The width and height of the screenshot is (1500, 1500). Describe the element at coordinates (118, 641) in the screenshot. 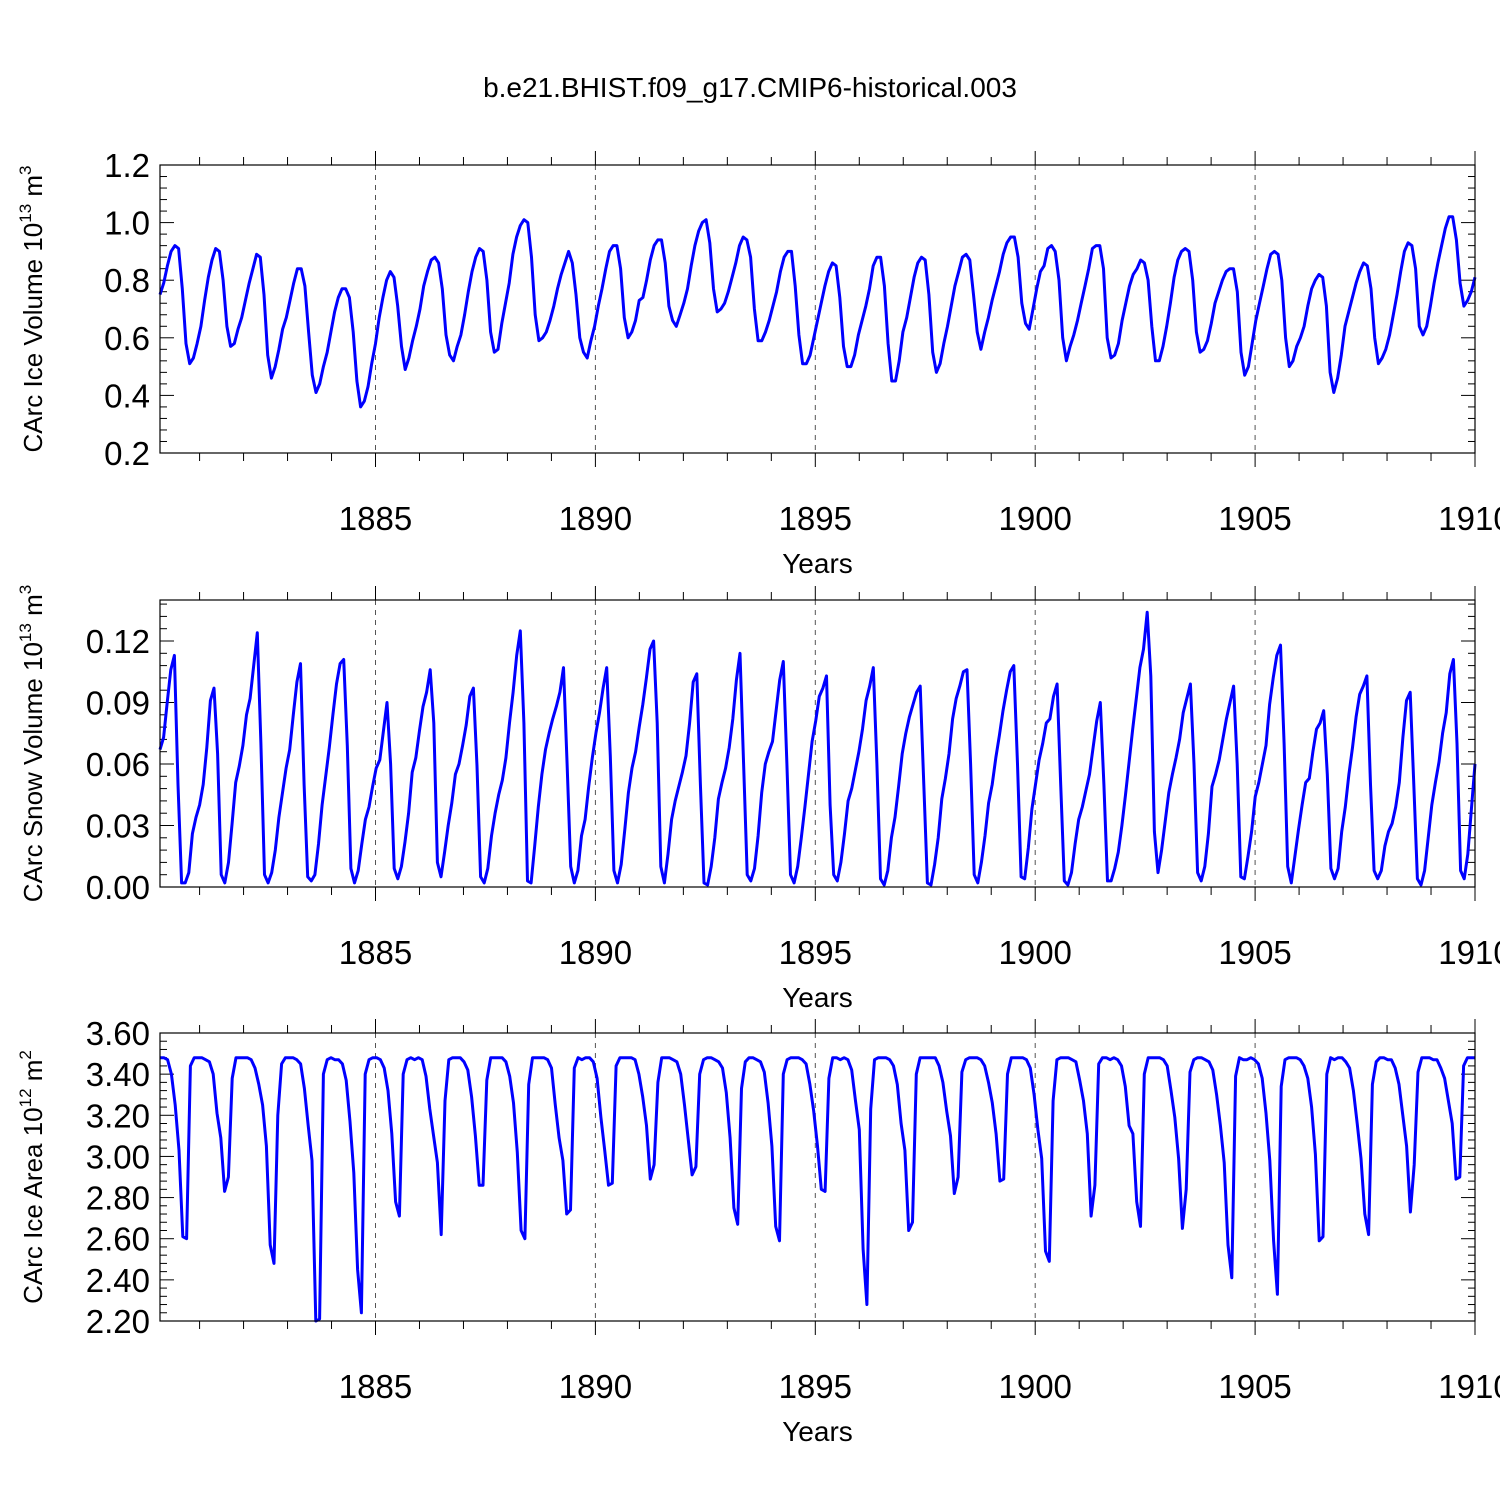

I see `snow-volume-y-tick-label: 0.12` at that location.